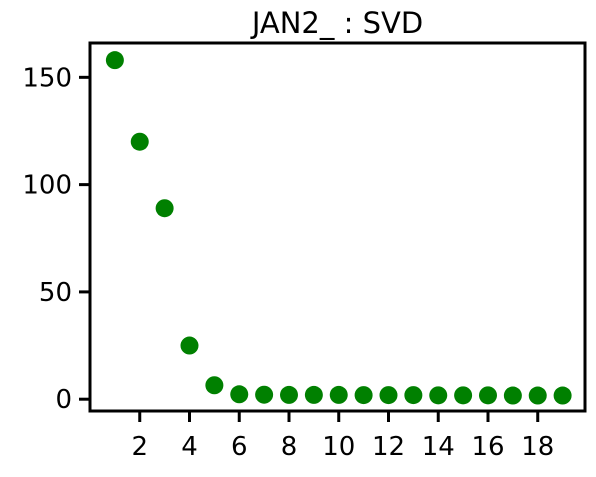  What do you see at coordinates (289, 447) in the screenshot?
I see `x-tick-label: 8` at bounding box center [289, 447].